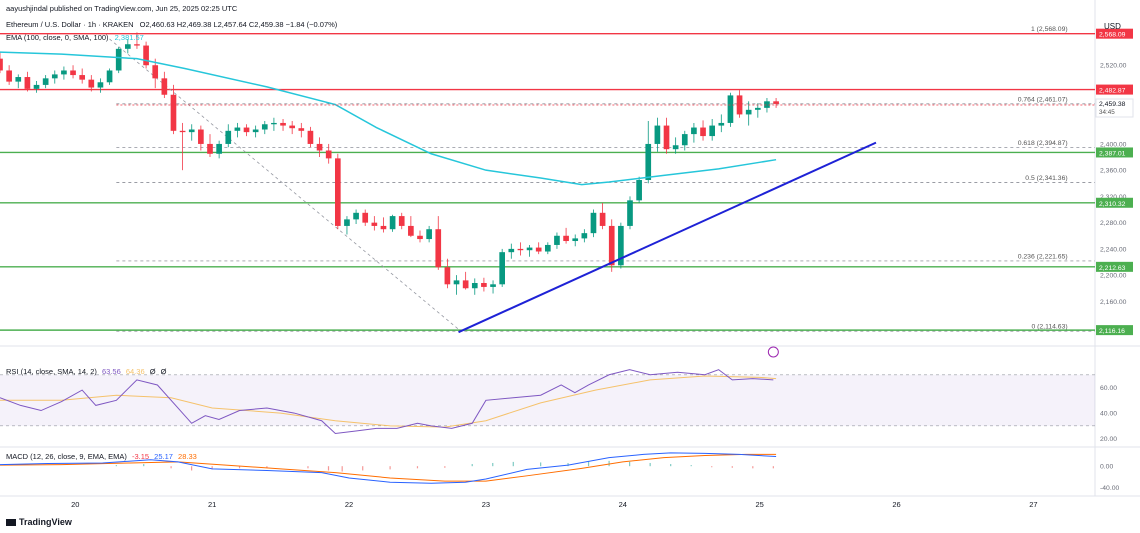  What do you see at coordinates (45, 522) in the screenshot?
I see `tradingview-brand-text: TradingView` at bounding box center [45, 522].